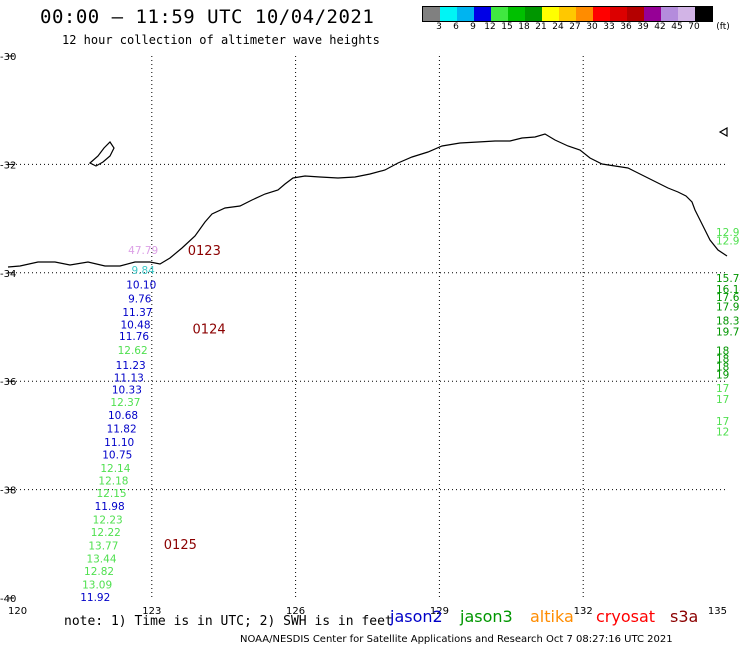 This screenshot has height=650, width=740. Describe the element at coordinates (552, 616) in the screenshot. I see `legend-altika: altika` at that location.